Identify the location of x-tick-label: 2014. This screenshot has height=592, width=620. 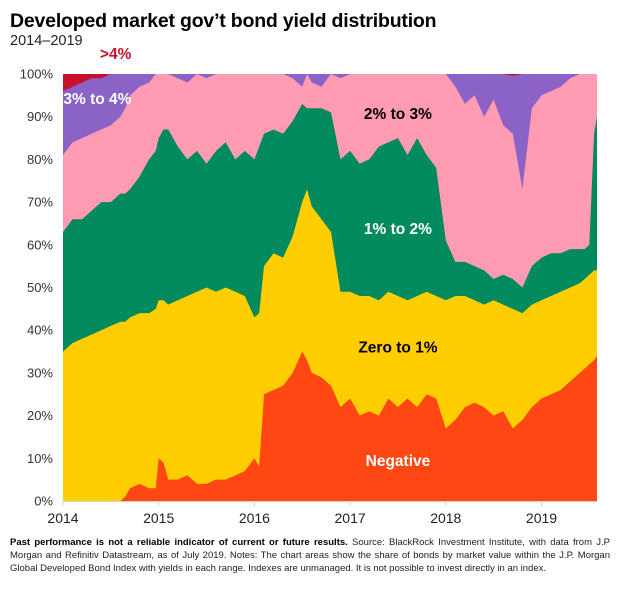
(62, 518).